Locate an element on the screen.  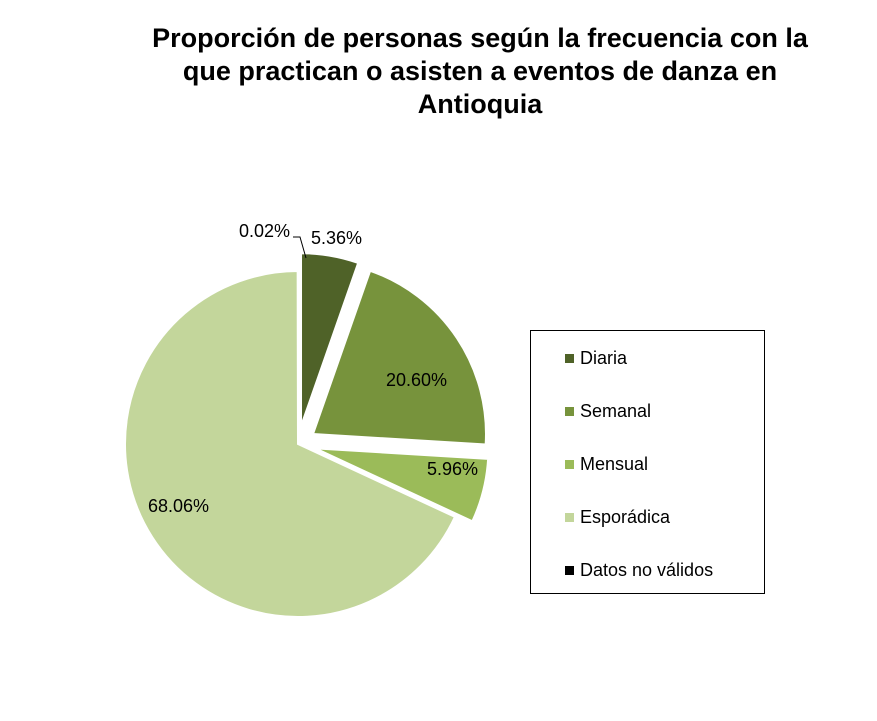
legend-label: Datos no válidos is located at coordinates (647, 569).